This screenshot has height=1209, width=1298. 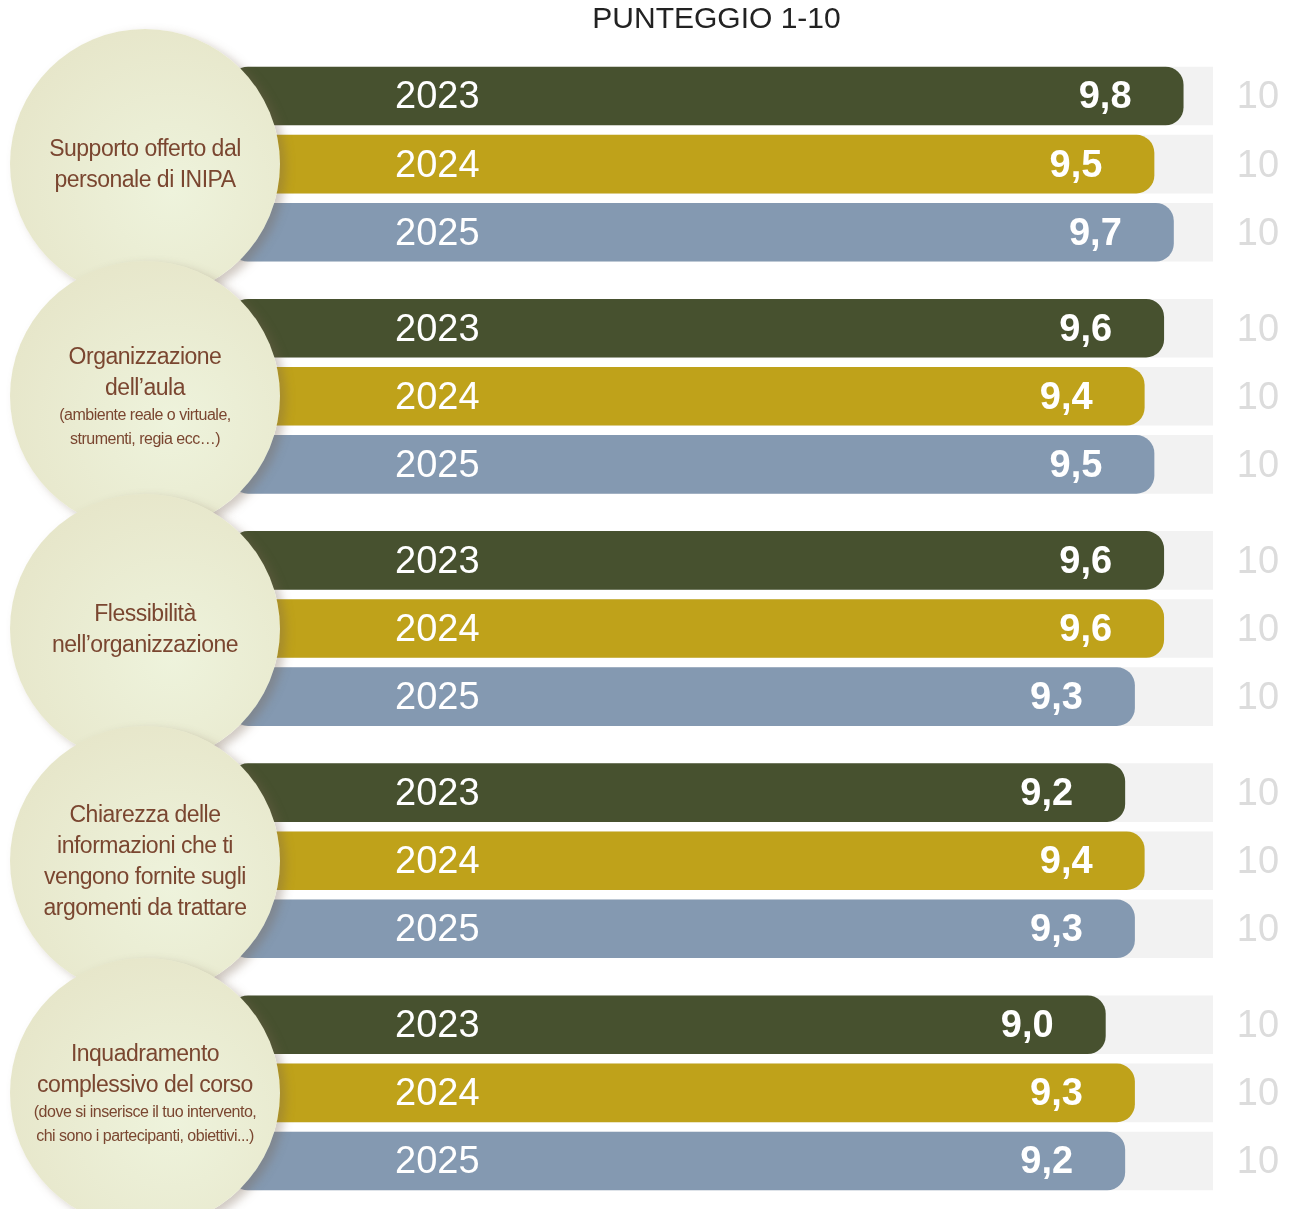 What do you see at coordinates (437, 559) in the screenshot?
I see `series-label: 2023` at bounding box center [437, 559].